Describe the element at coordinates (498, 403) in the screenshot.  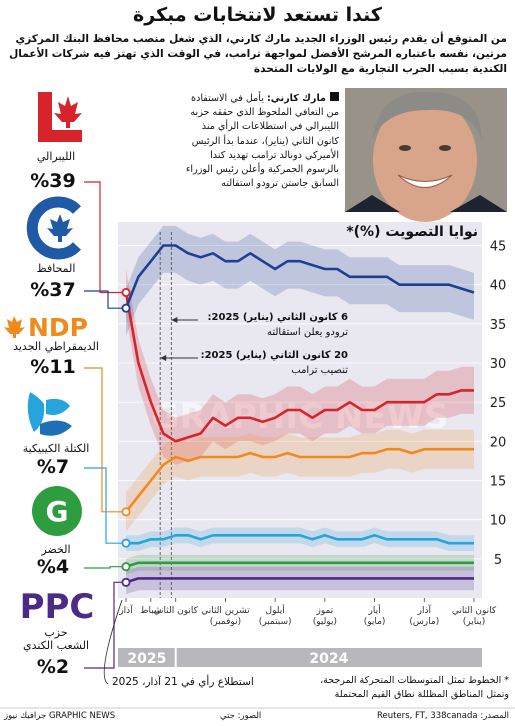
I see `y-tick-label: 25` at that location.